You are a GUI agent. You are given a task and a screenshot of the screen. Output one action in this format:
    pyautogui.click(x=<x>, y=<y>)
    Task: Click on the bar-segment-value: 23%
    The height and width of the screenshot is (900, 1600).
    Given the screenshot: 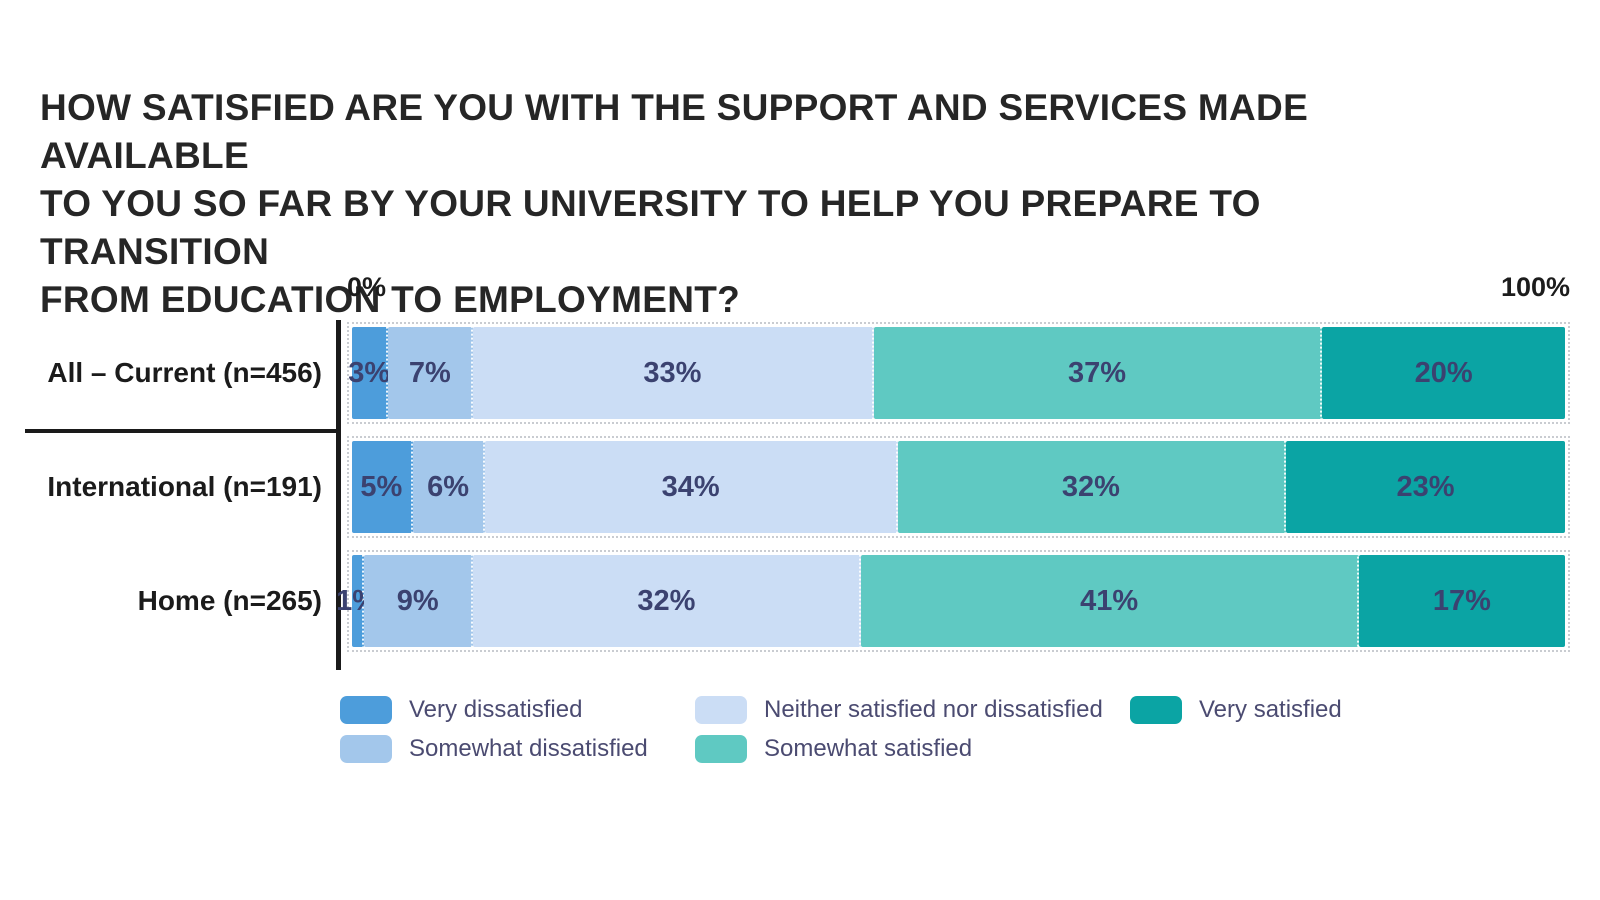 What is the action you would take?
    pyautogui.click(x=1425, y=486)
    